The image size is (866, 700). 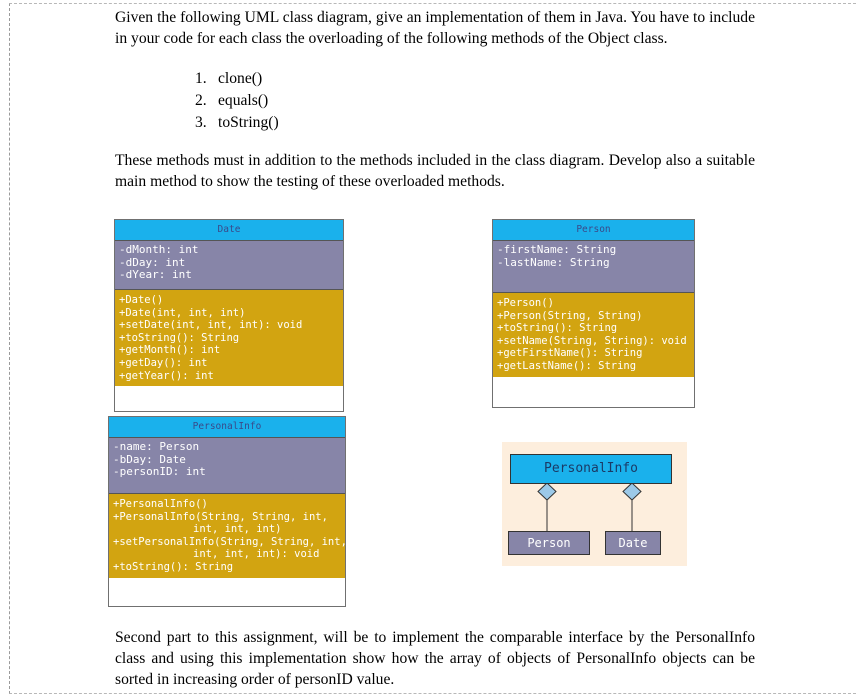 What do you see at coordinates (237, 122) in the screenshot?
I see `list-item: 3. toString()` at bounding box center [237, 122].